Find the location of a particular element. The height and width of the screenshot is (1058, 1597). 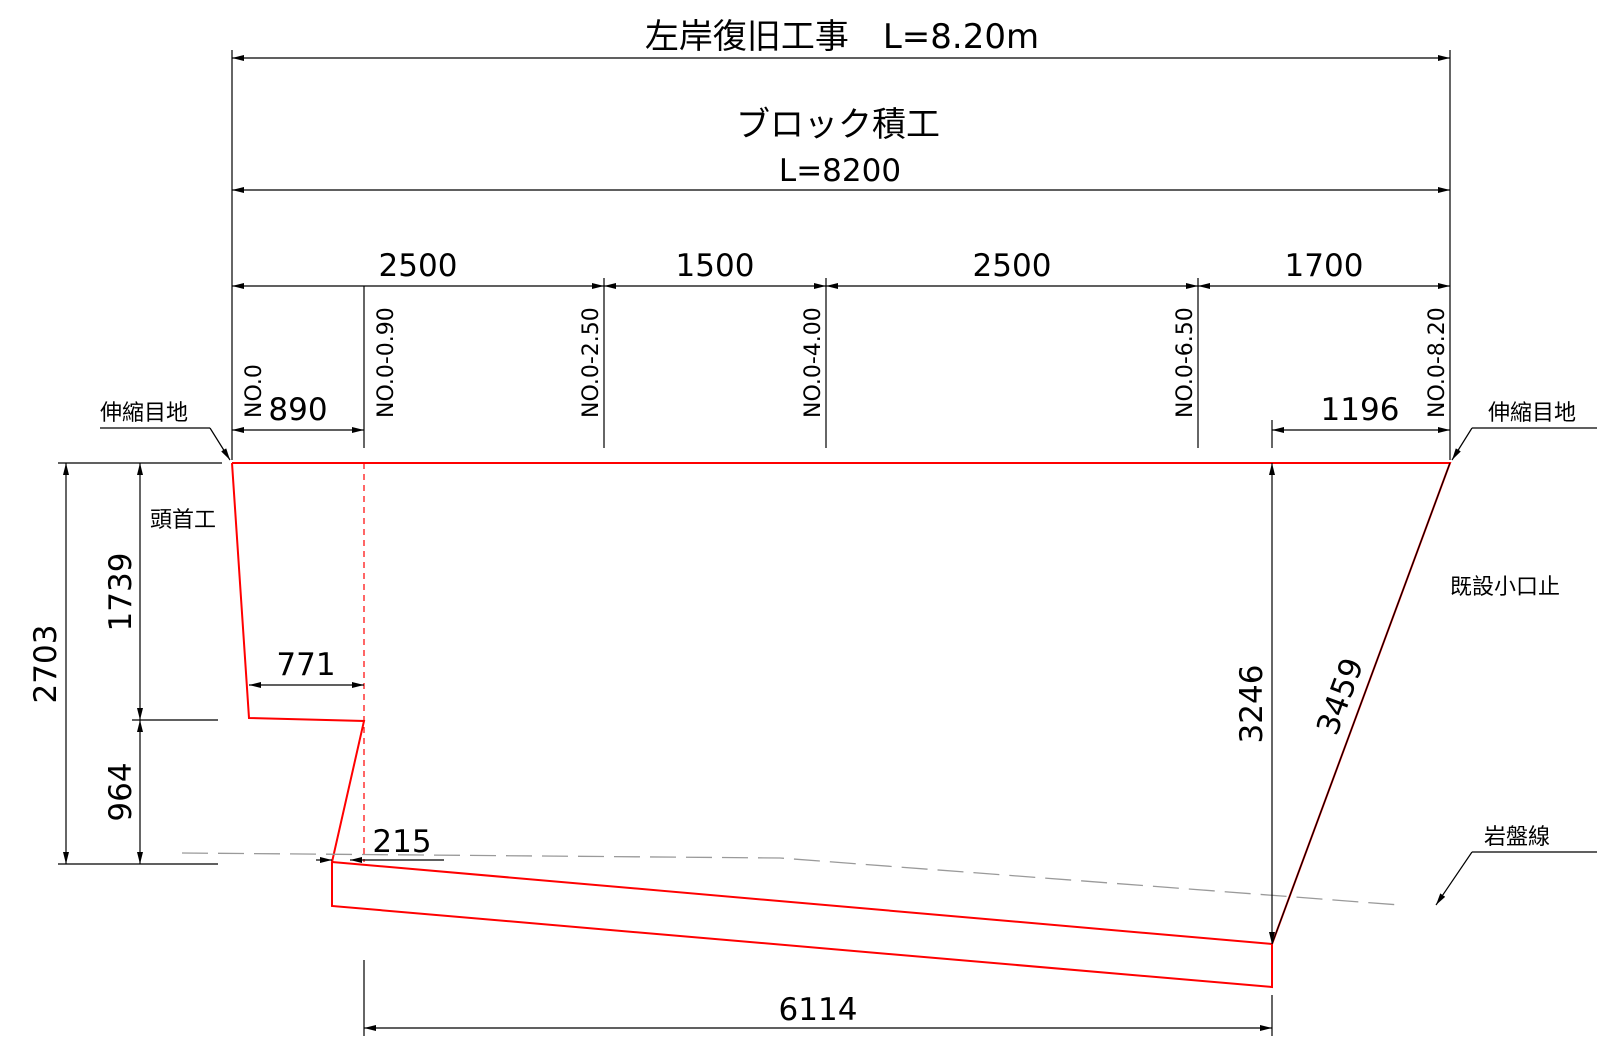

lower-height-label: 964 is located at coordinates (121, 791).